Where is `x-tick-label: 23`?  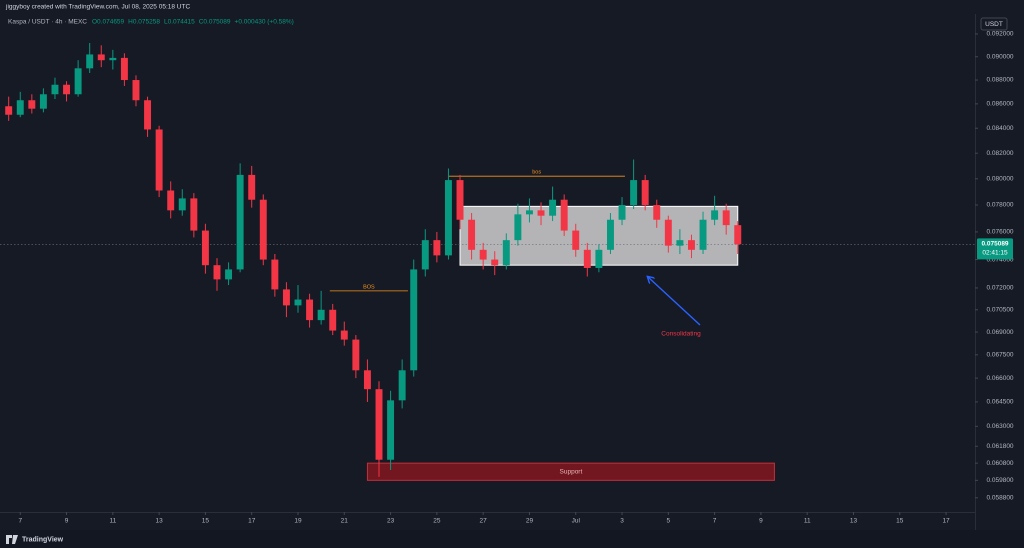
x-tick-label: 23 is located at coordinates (391, 521).